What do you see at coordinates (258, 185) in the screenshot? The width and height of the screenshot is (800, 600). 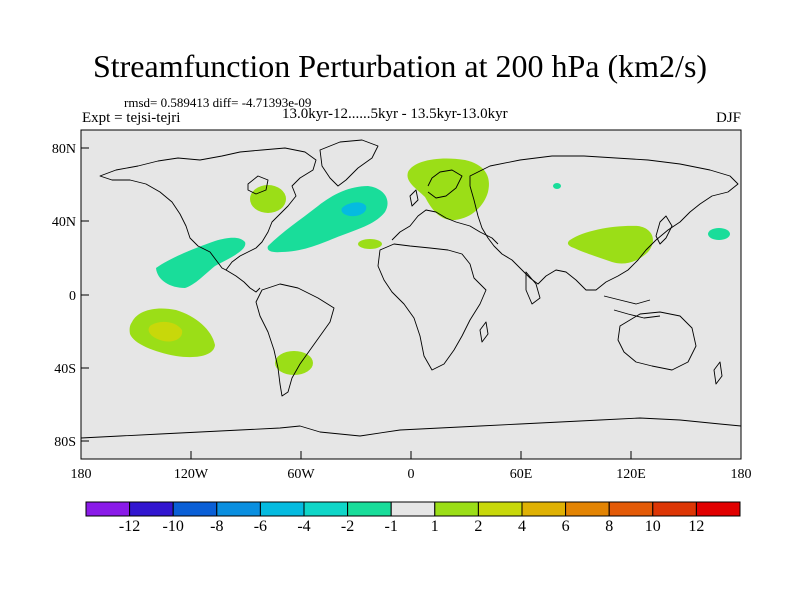 I see `coast-hudson-bay` at bounding box center [258, 185].